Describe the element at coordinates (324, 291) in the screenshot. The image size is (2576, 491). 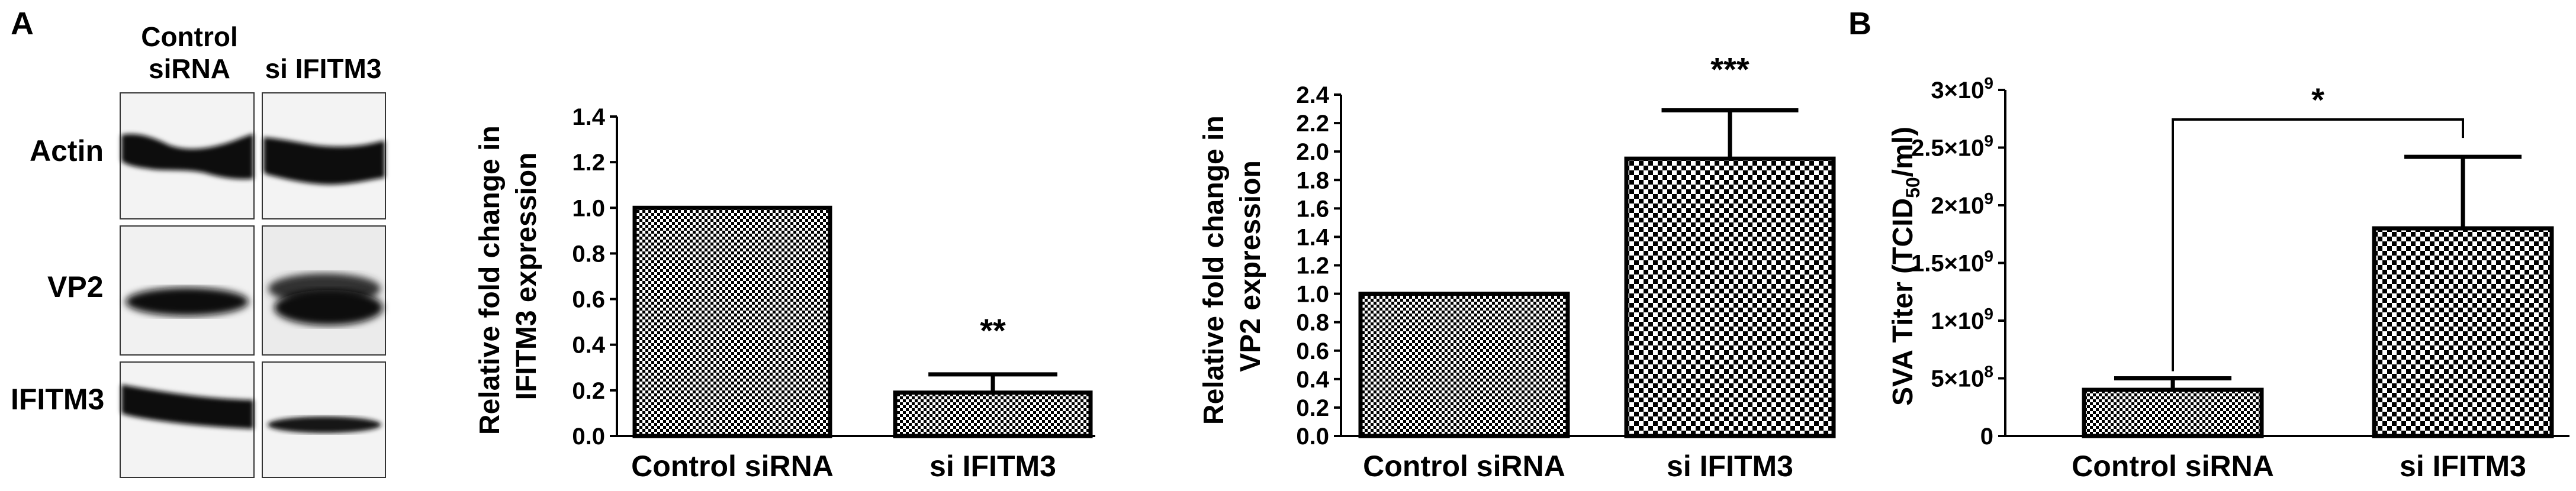
I see `blot-band-vp2-si` at that location.